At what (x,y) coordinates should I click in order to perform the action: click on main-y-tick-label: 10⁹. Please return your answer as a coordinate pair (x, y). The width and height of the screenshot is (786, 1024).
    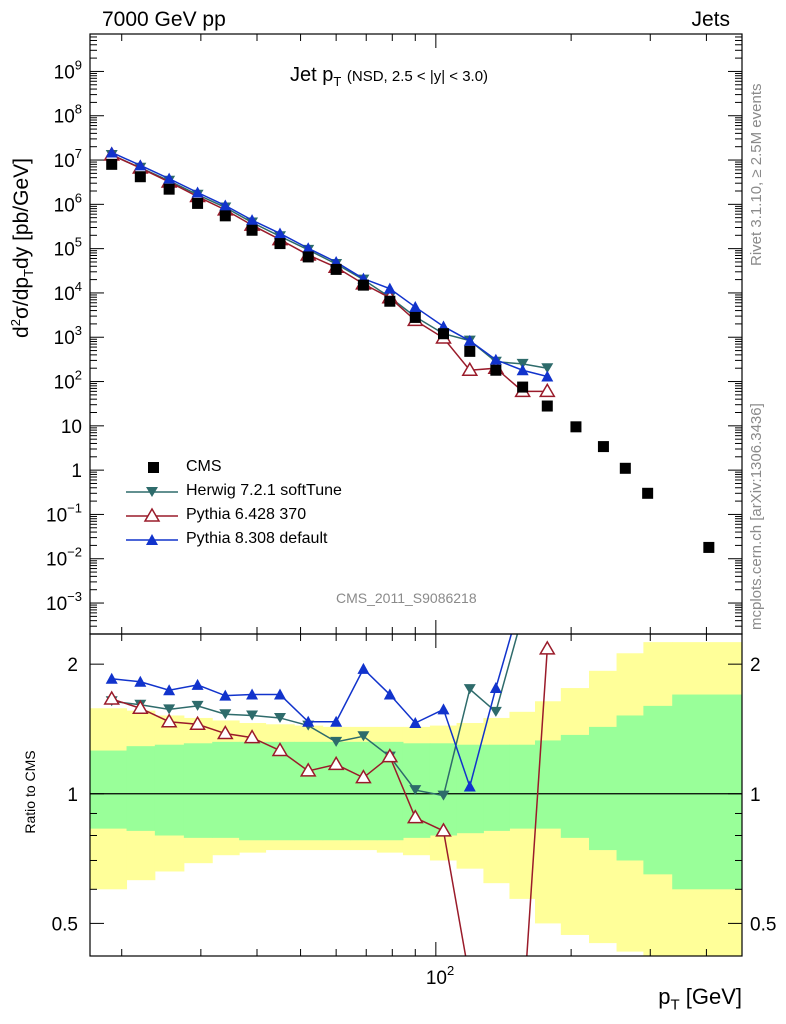
    Looking at the image, I should click on (68, 70).